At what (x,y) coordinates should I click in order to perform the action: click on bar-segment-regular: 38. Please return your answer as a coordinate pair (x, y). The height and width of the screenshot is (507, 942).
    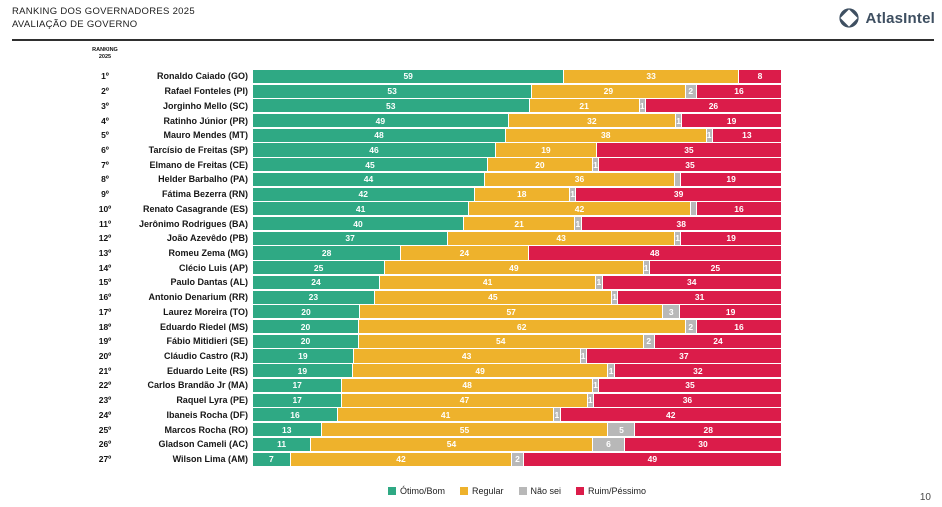
    Looking at the image, I should click on (606, 135).